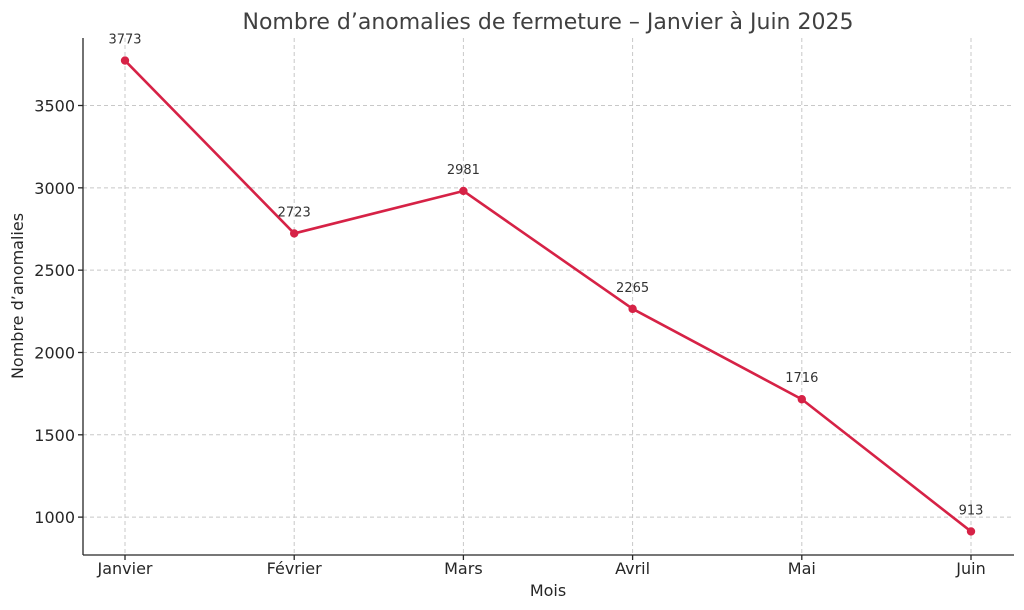 This screenshot has width=1024, height=610. What do you see at coordinates (801, 378) in the screenshot?
I see `data-label: 1716` at bounding box center [801, 378].